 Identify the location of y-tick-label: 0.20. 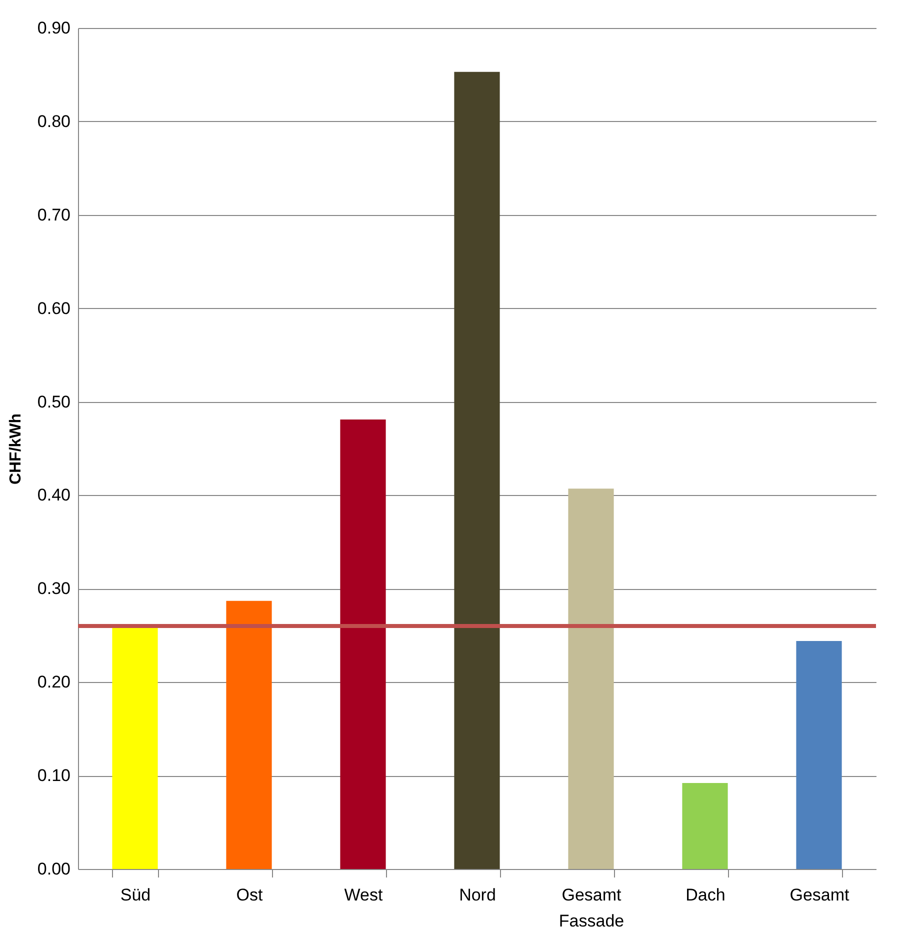
(53, 682).